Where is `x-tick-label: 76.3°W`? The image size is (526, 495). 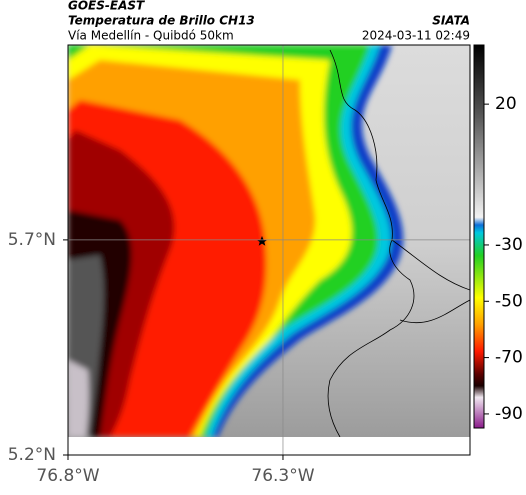
x-tick-label: 76.3°W is located at coordinates (282, 476).